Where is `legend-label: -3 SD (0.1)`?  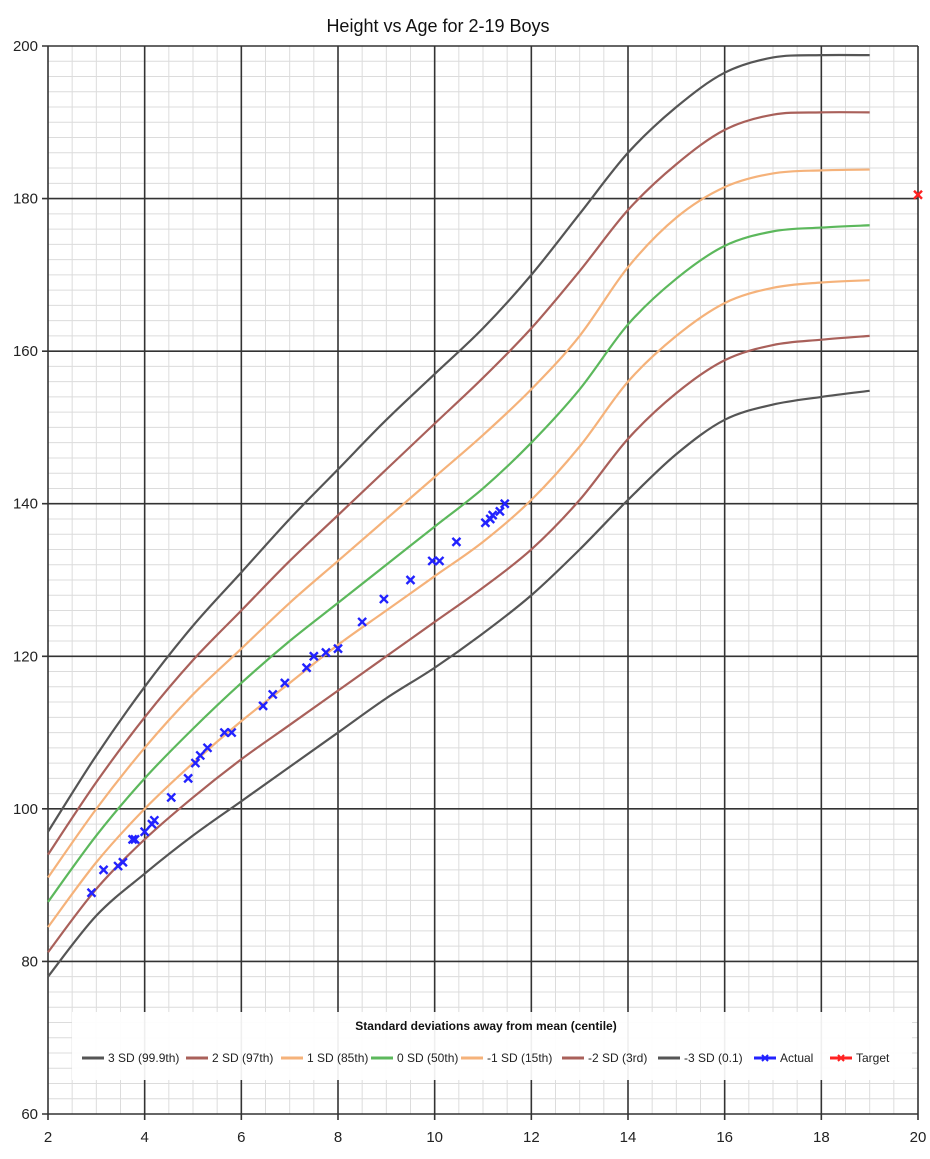
legend-label: -3 SD (0.1) is located at coordinates (713, 1058).